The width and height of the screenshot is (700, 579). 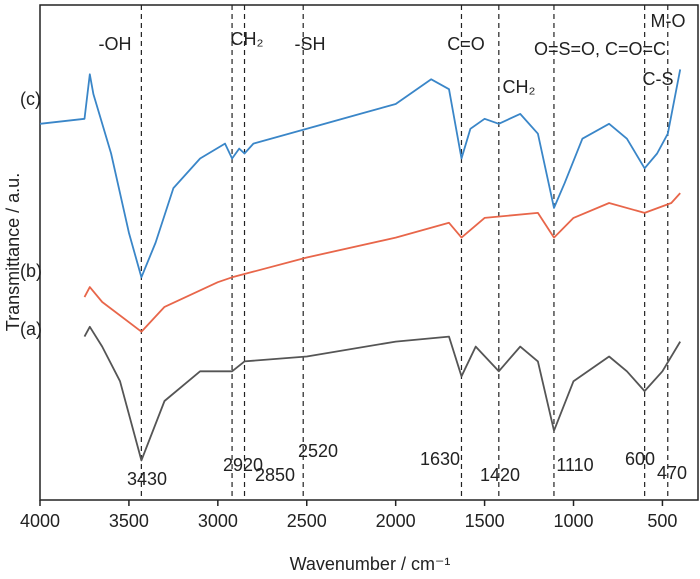 I want to click on peak-label: 1110, so click(x=574, y=465).